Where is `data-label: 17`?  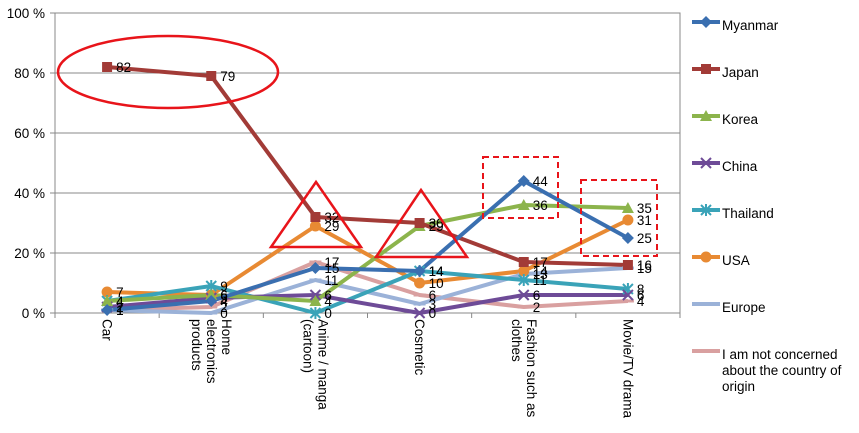 data-label: 17 is located at coordinates (331, 262).